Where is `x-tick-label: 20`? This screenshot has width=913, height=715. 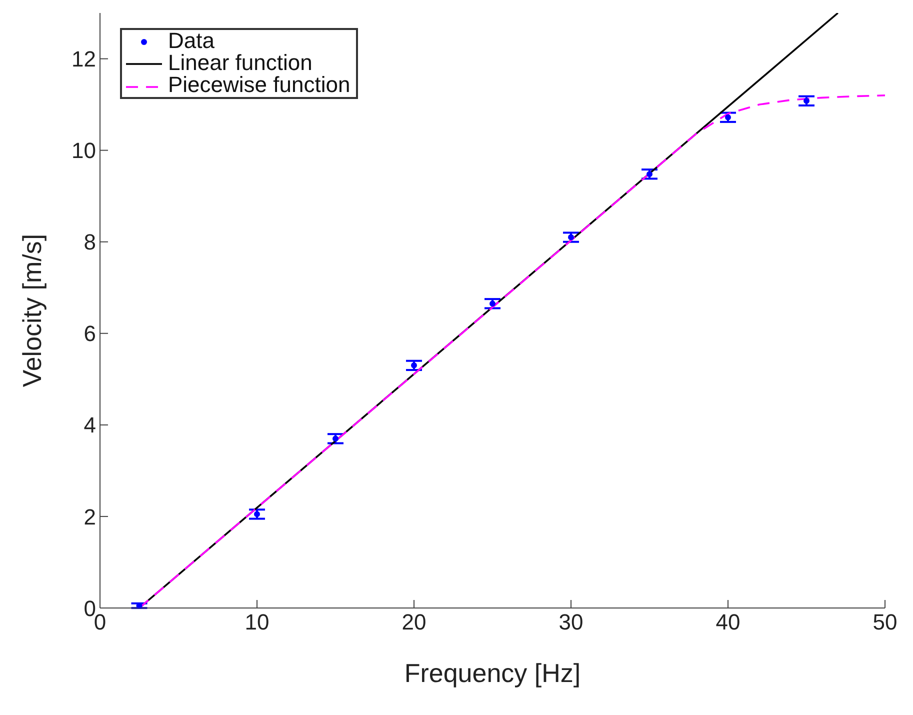
x-tick-label: 20 is located at coordinates (414, 622).